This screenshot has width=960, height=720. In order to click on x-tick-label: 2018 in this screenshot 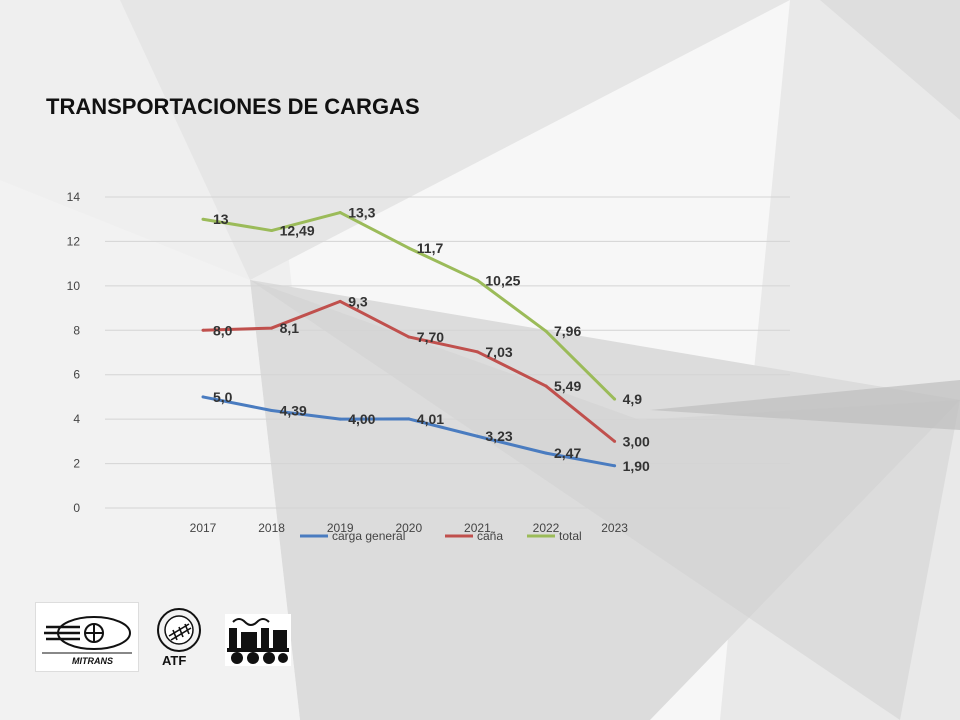, I will do `click(271, 528)`.